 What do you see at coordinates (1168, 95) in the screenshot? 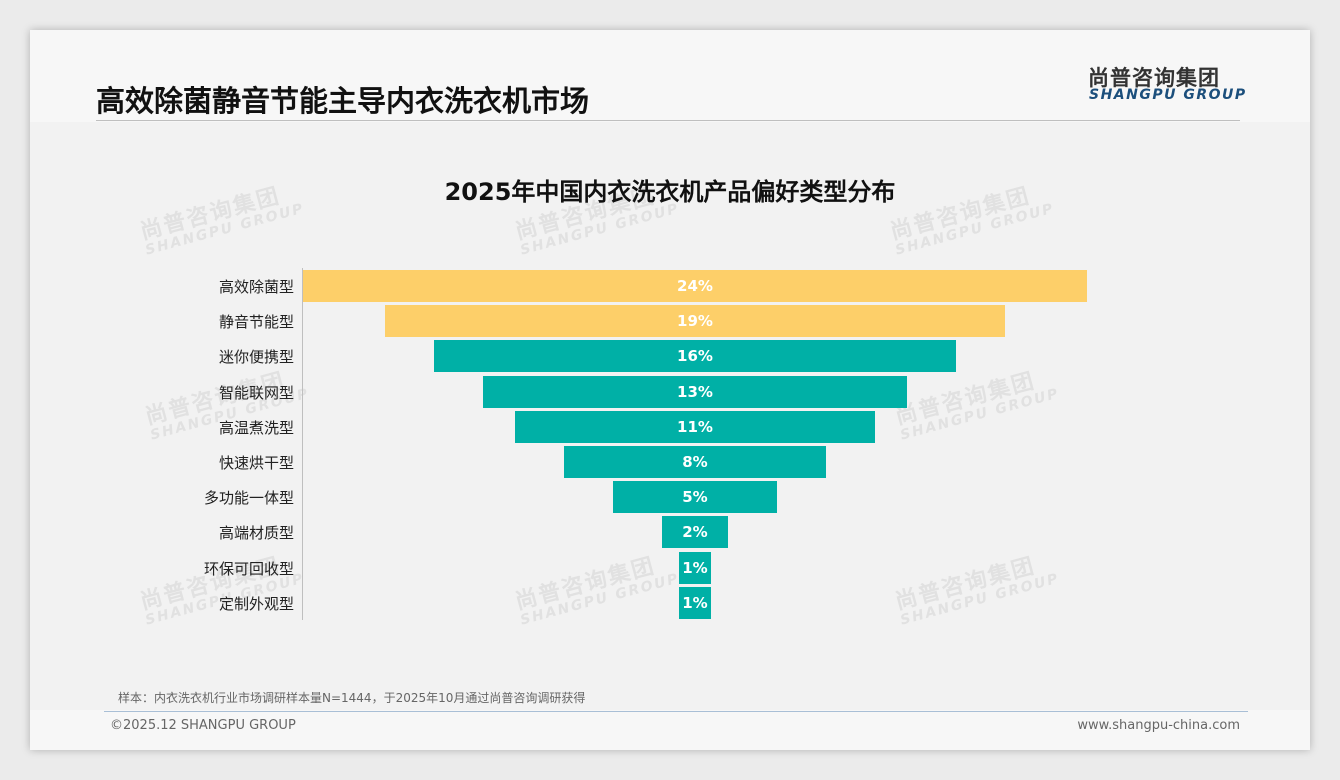
I see `logo-en: SHANGPU GROUP` at bounding box center [1168, 95].